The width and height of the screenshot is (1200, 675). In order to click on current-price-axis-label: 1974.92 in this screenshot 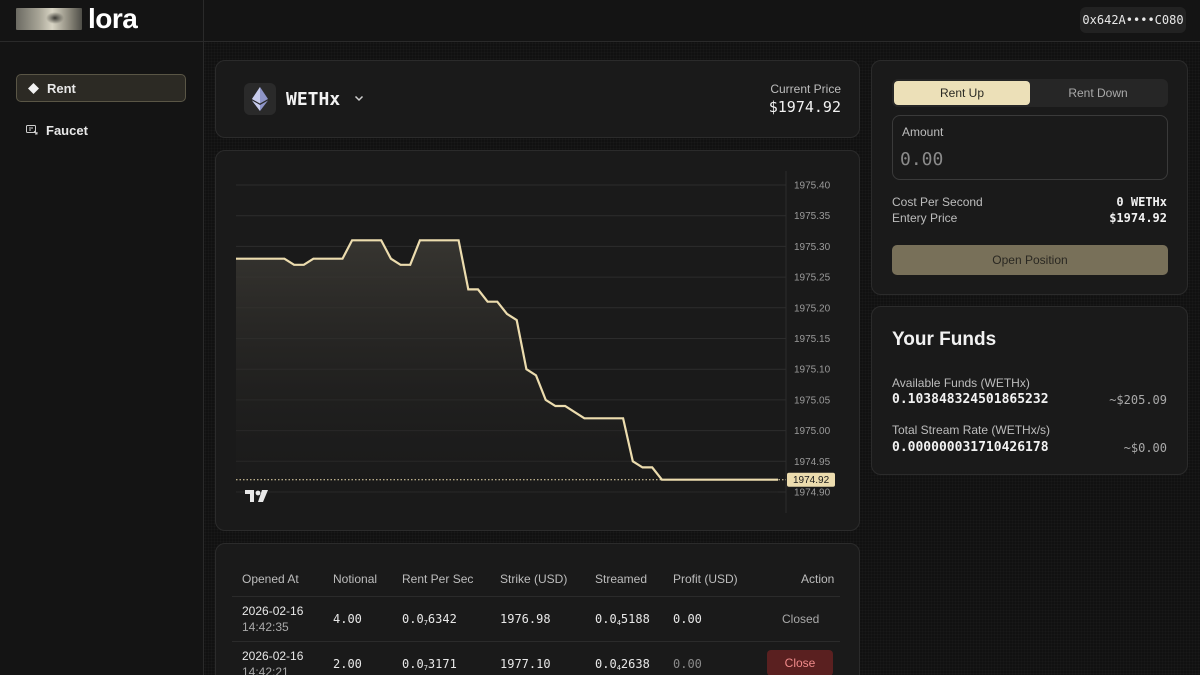, I will do `click(811, 480)`.